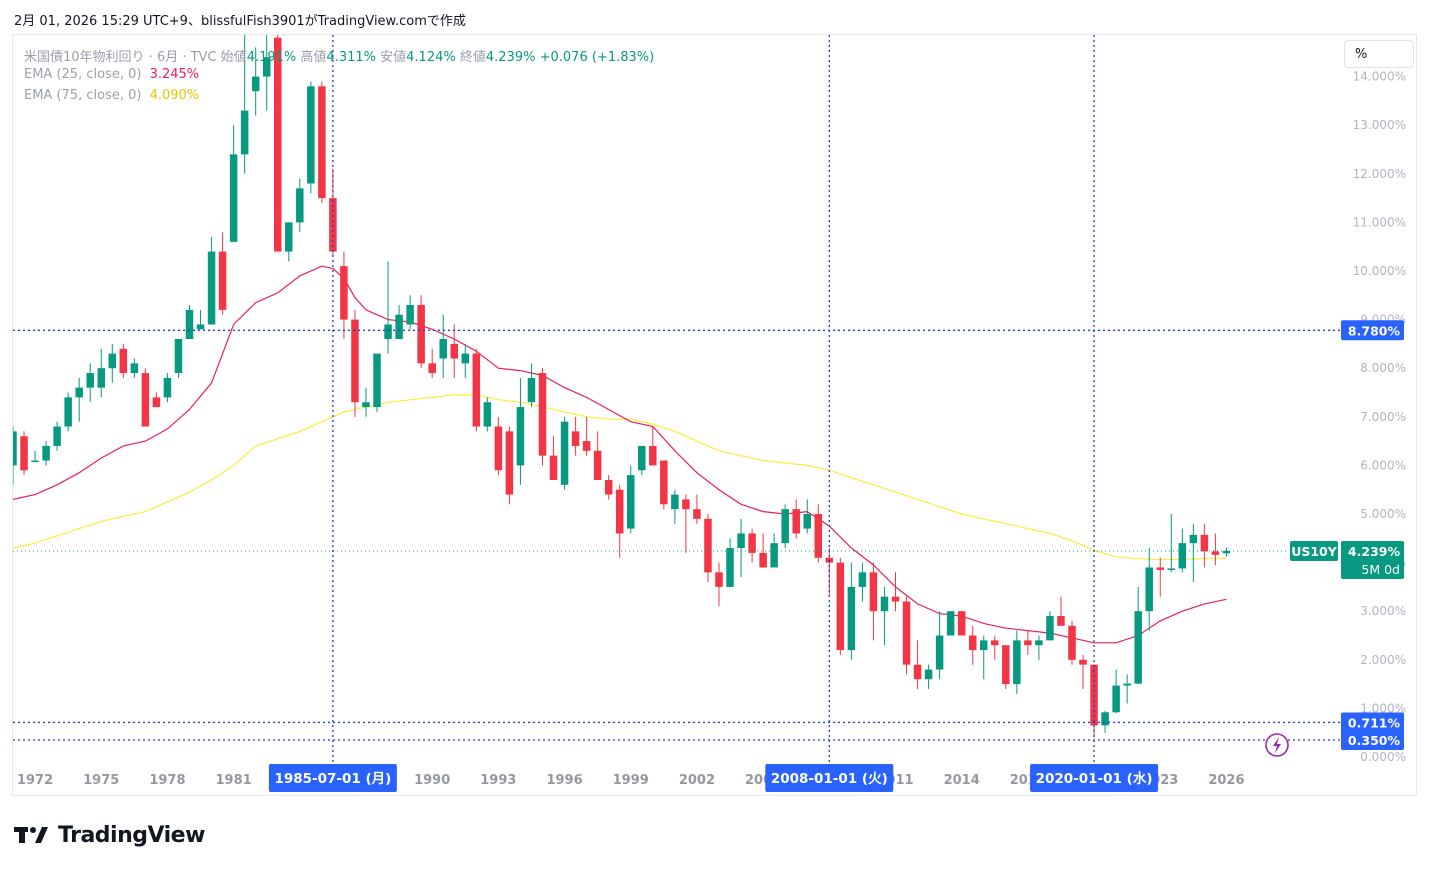  Describe the element at coordinates (1379, 54) in the screenshot. I see `percent-scale-button: %` at that location.